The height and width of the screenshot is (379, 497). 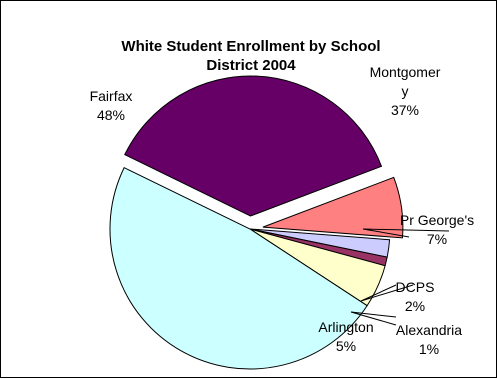 I want to click on slice-label-montgomery: y, so click(x=405, y=91).